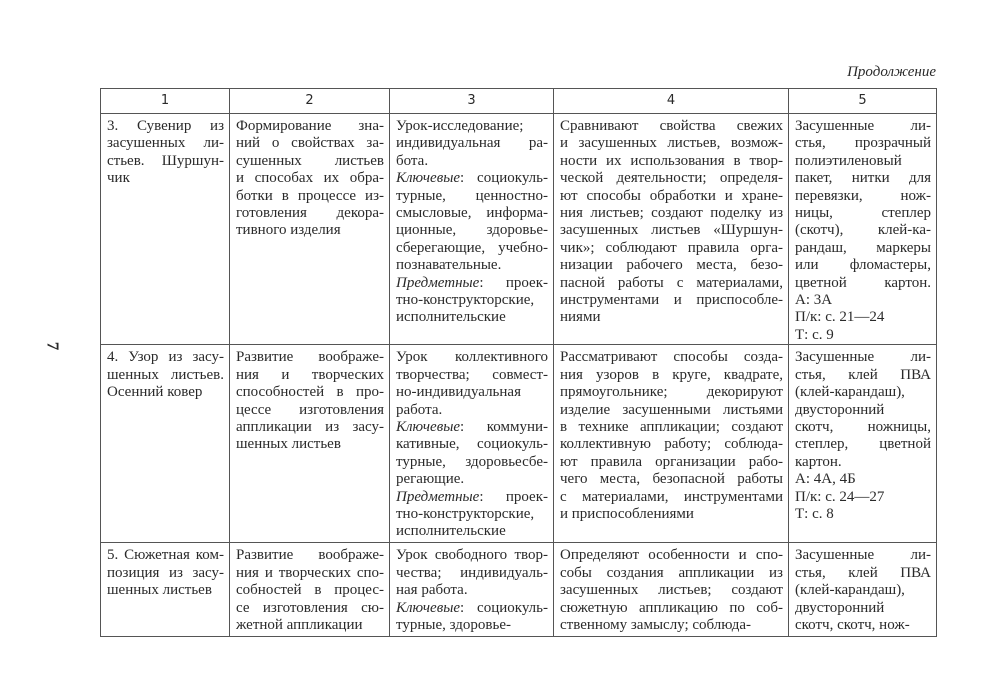 This screenshot has height=700, width=1000. I want to click on cell-line: инструментами и приспособле-, so click(671, 300).